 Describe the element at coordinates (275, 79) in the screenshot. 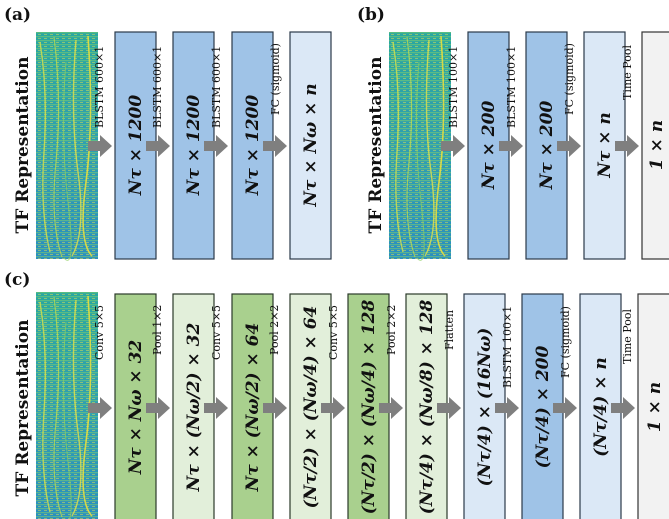

I see `op-label-a-4: FC (sigmoid)` at that location.